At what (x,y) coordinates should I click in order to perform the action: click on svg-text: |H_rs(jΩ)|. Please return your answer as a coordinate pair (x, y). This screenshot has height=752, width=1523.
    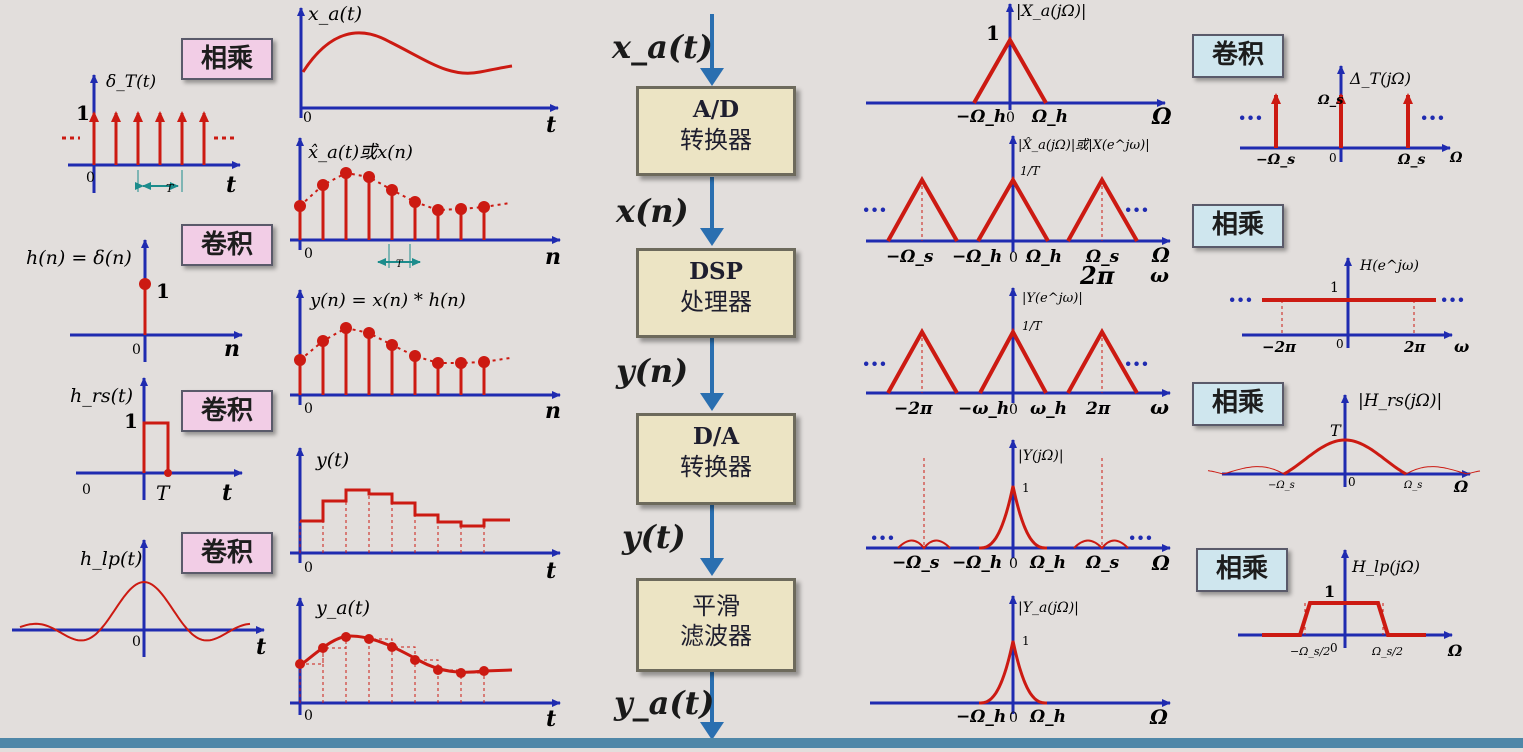
    Looking at the image, I should click on (1400, 401).